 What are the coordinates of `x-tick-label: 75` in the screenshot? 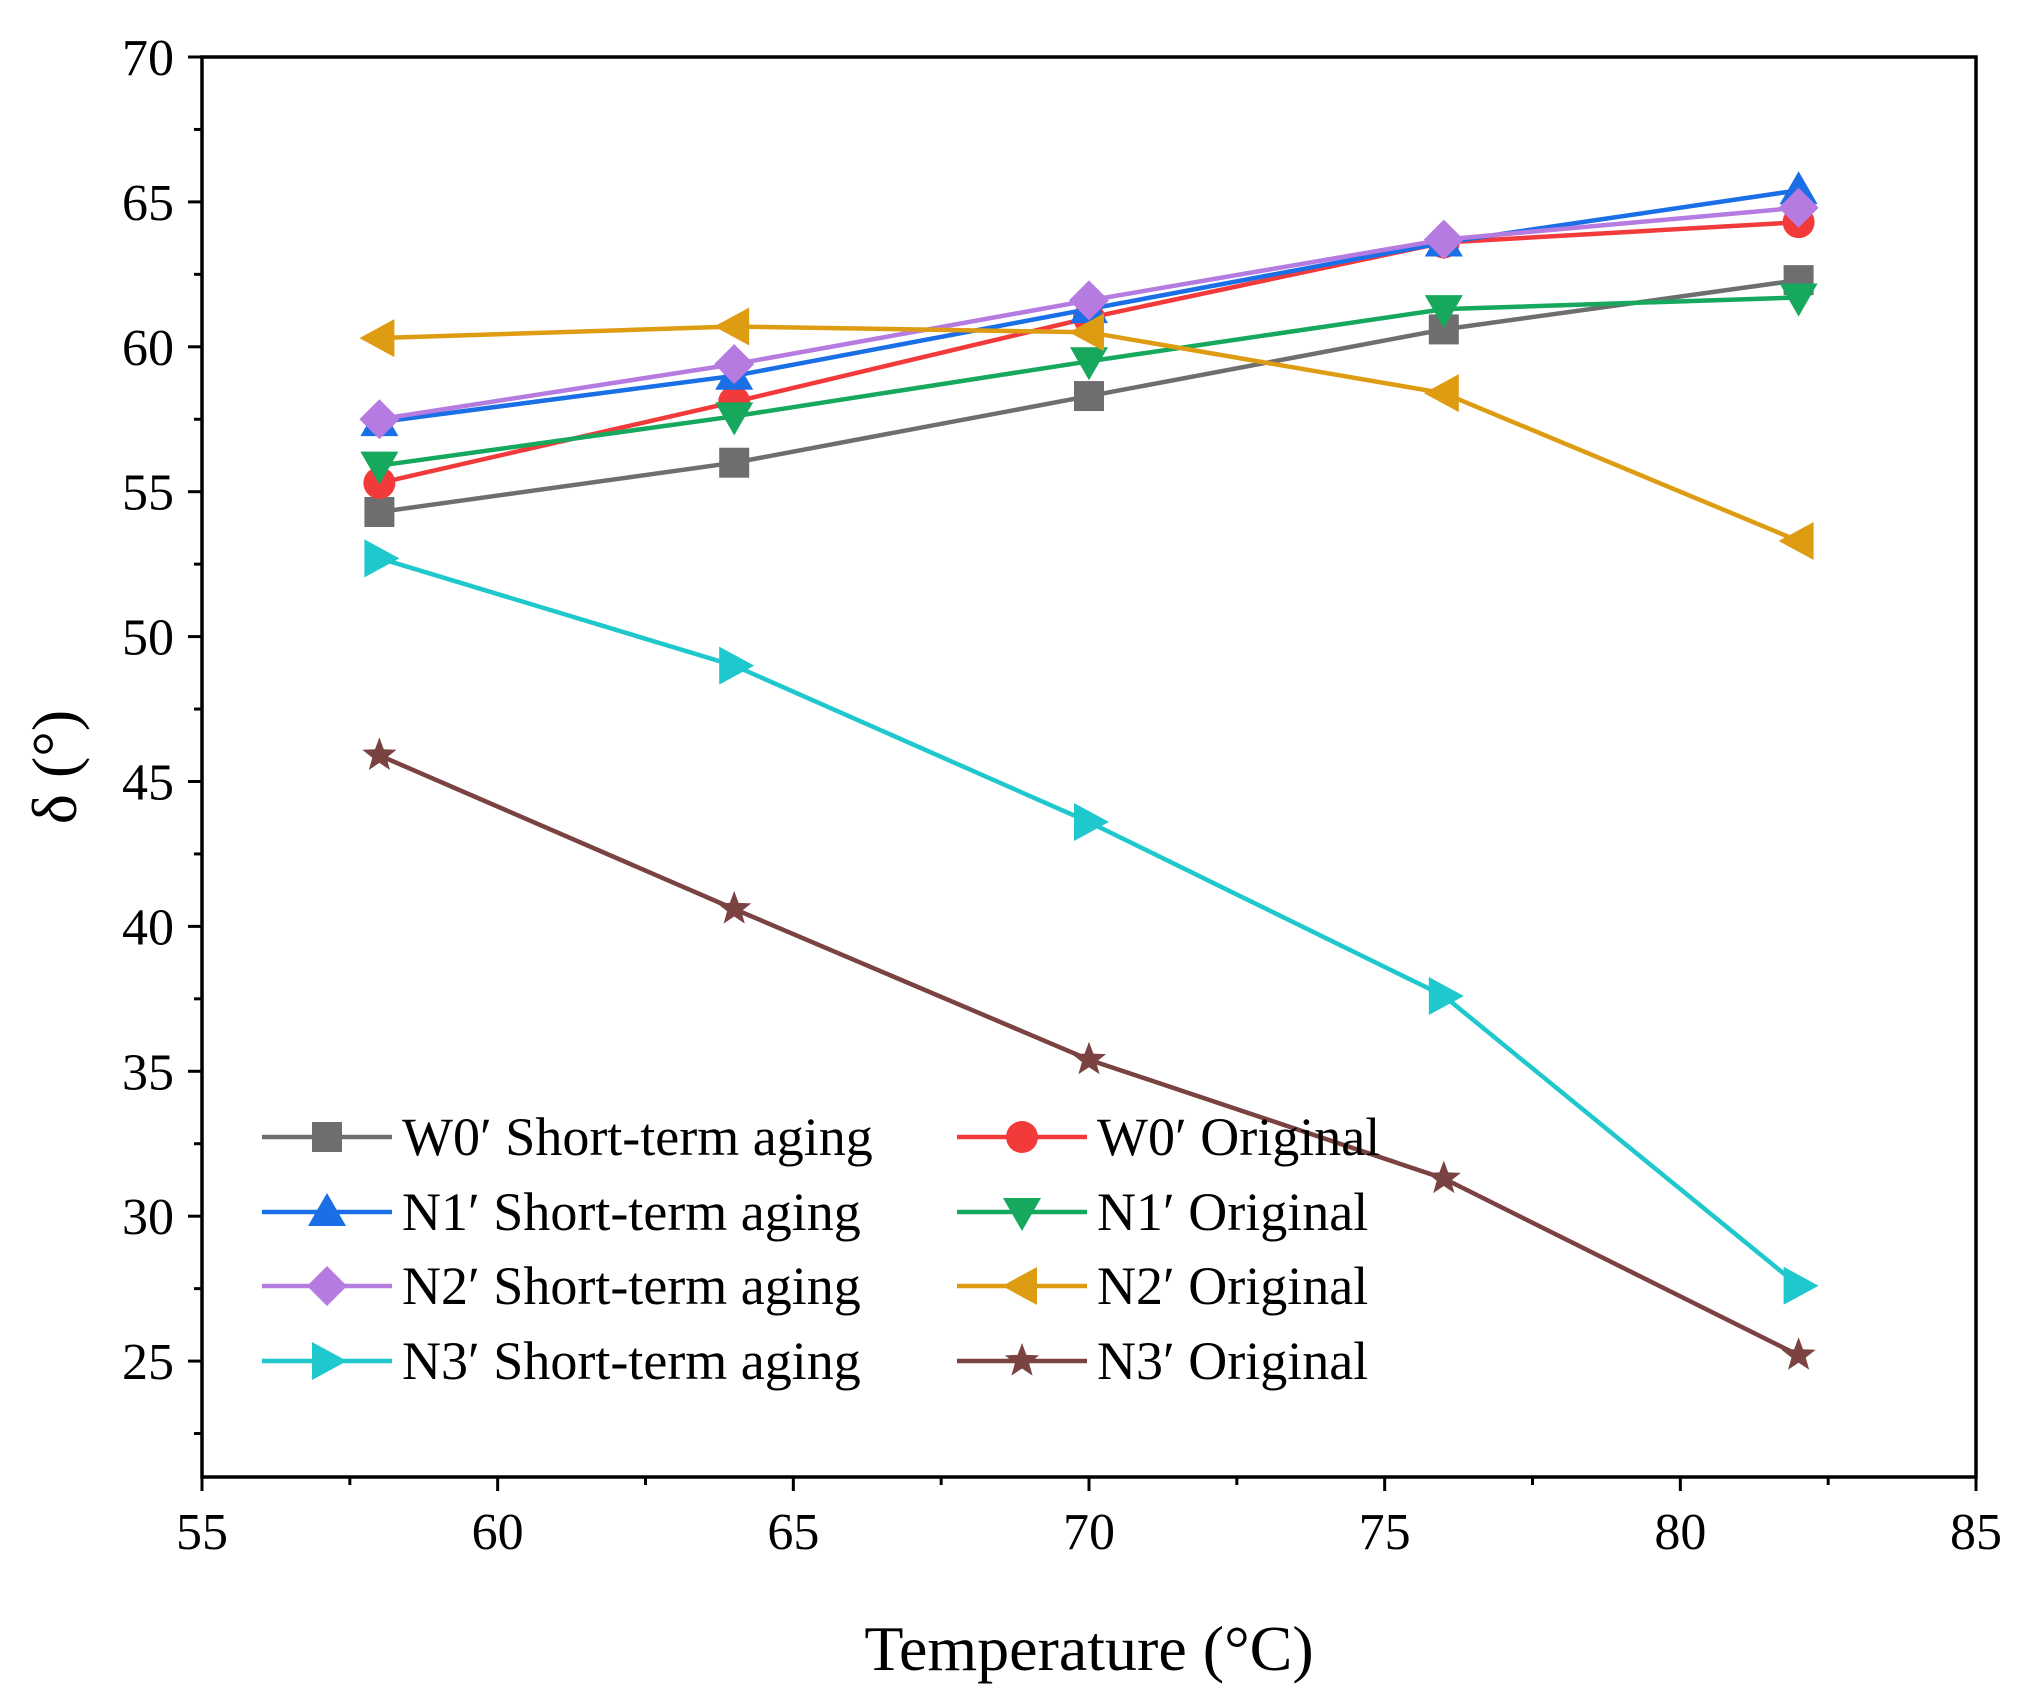 It's located at (1385, 1532).